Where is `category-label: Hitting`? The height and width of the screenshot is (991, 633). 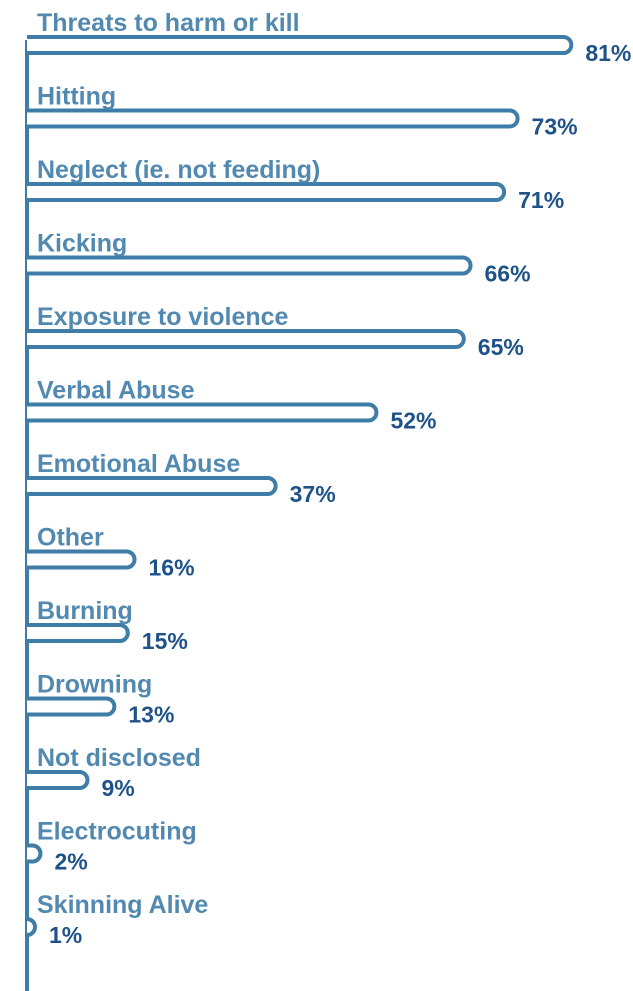 category-label: Hitting is located at coordinates (76, 97).